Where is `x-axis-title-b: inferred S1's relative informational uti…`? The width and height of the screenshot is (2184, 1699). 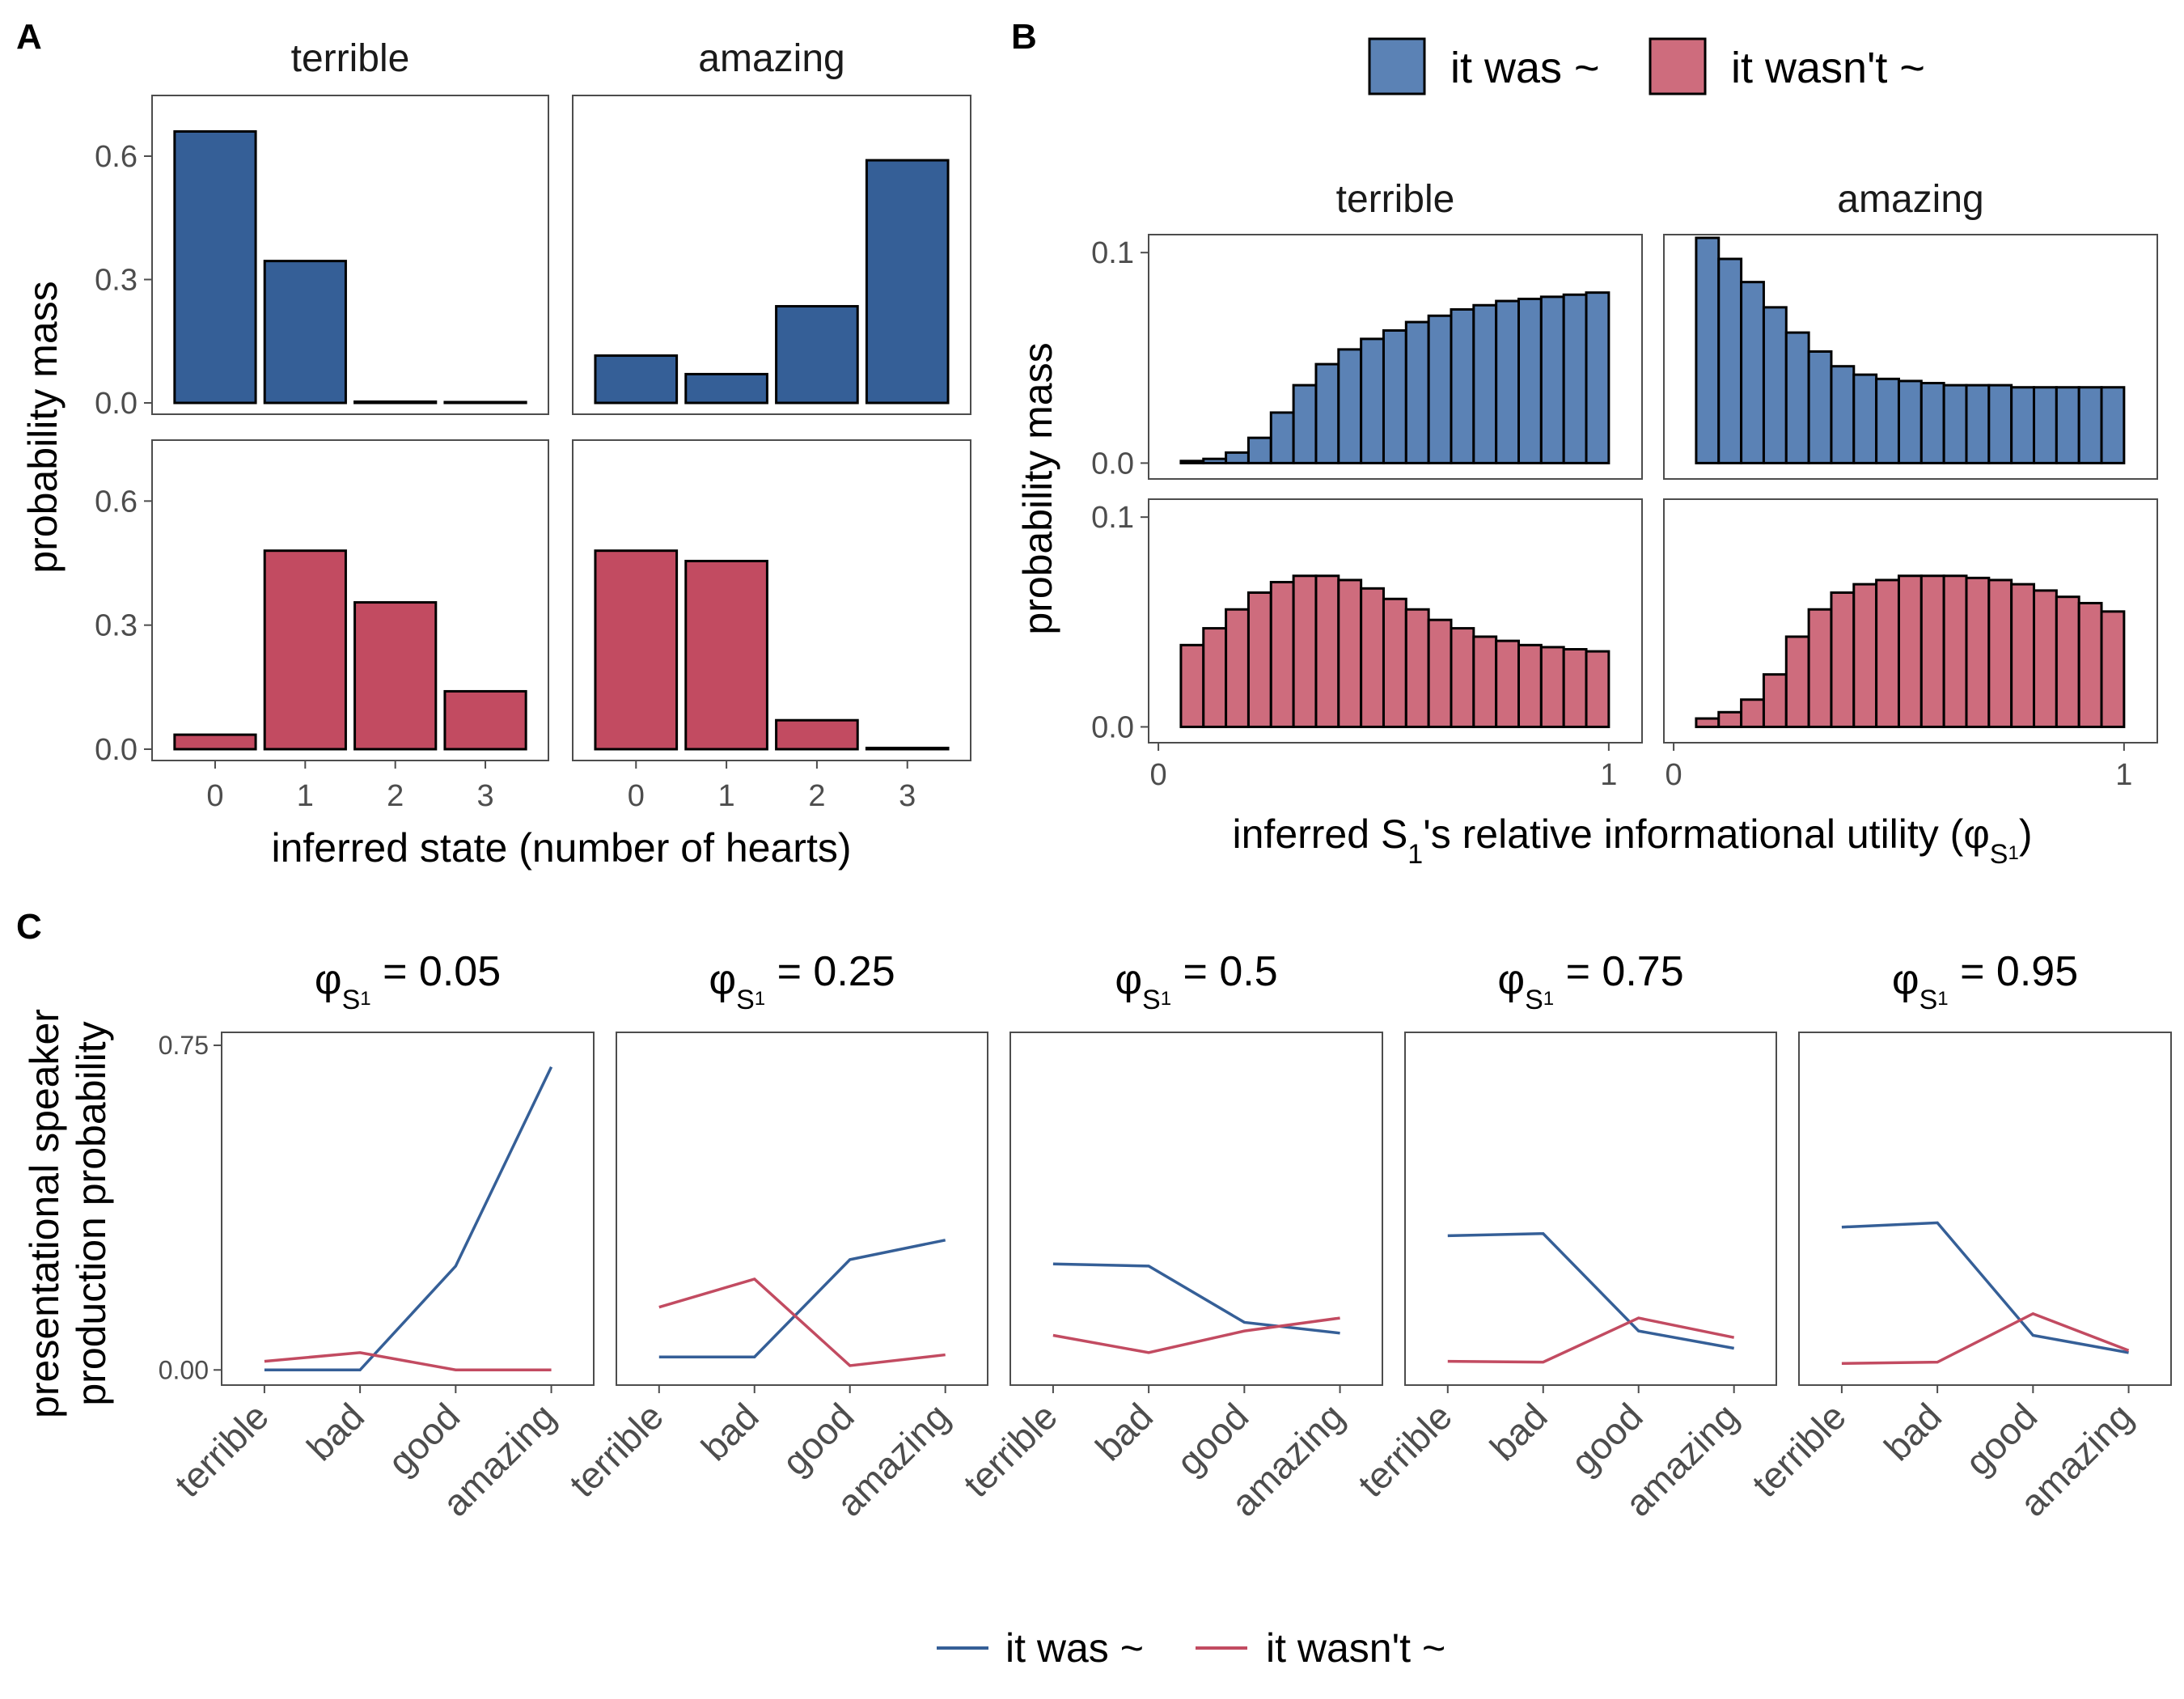 x-axis-title-b: inferred S1's relative informational uti… is located at coordinates (1633, 841).